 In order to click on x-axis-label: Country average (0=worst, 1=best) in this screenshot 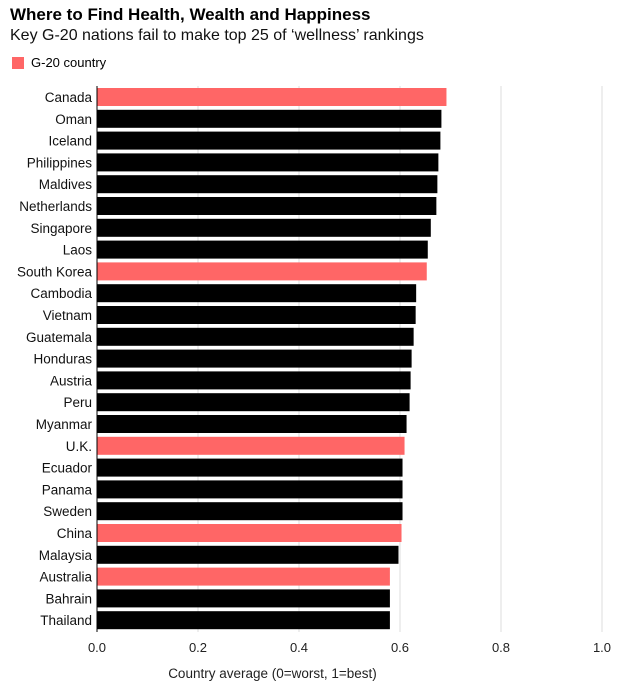, I will do `click(272, 673)`.